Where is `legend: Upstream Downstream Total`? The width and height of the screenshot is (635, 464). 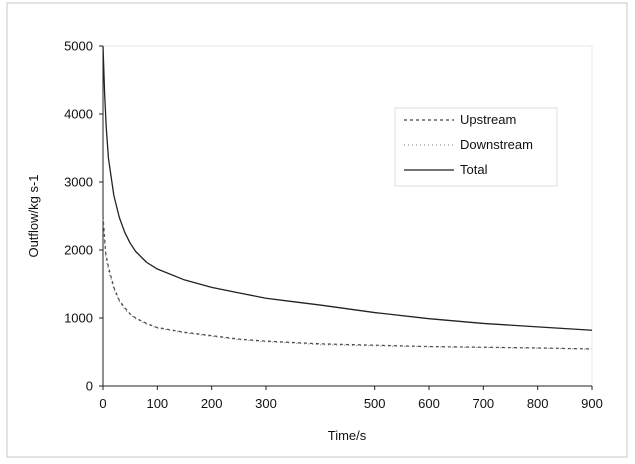 legend: Upstream Downstream Total is located at coordinates (476, 147).